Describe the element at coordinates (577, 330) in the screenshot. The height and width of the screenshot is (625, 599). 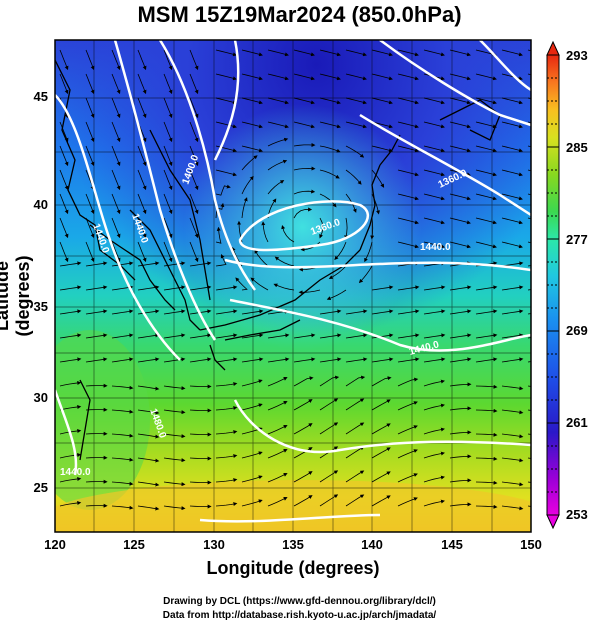
I see `colorbar-label: 269` at that location.